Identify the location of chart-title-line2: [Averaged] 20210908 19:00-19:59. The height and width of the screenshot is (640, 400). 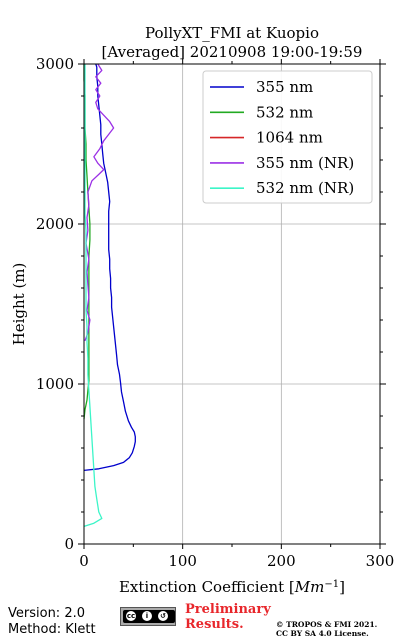
(232, 52).